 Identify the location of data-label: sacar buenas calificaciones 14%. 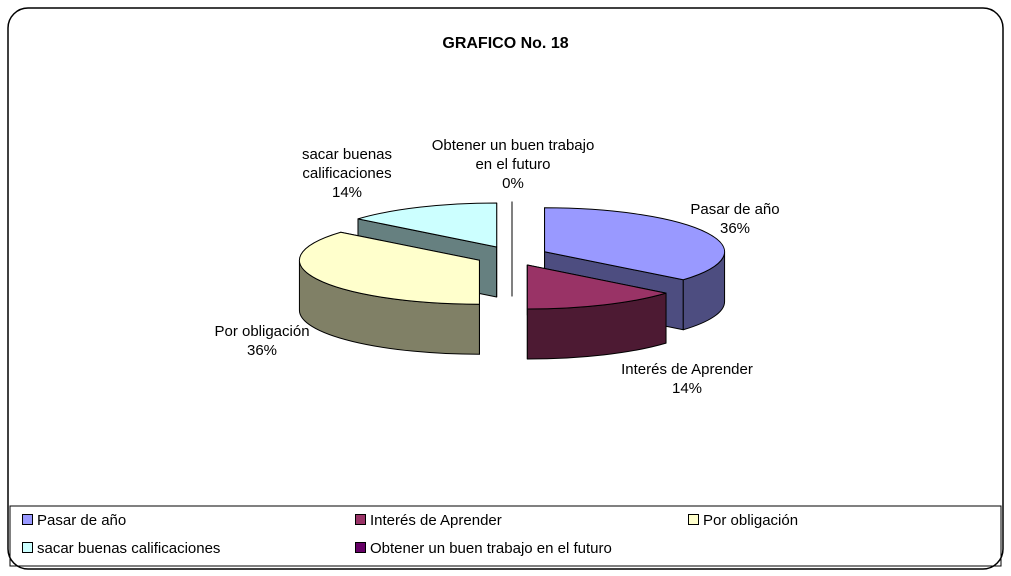
(347, 173).